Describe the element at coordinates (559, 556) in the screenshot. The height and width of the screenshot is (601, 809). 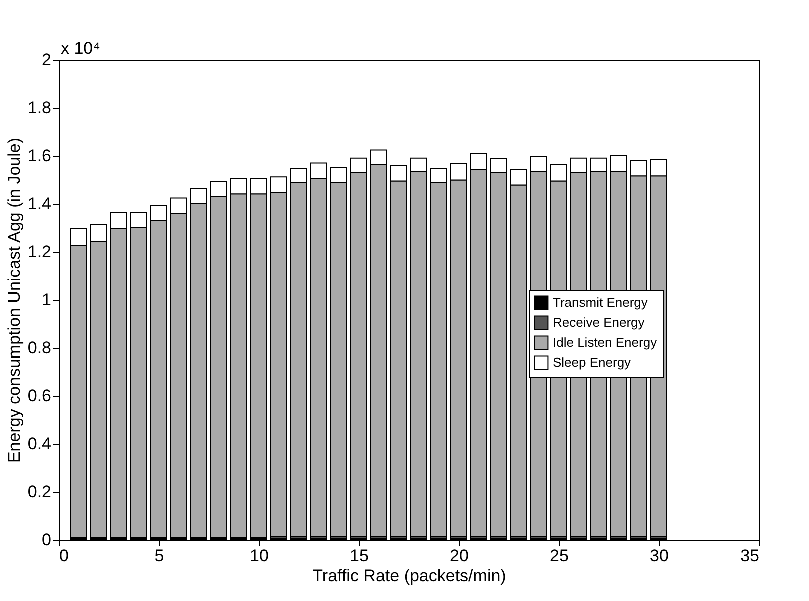
I see `x-tick-label: 25` at that location.